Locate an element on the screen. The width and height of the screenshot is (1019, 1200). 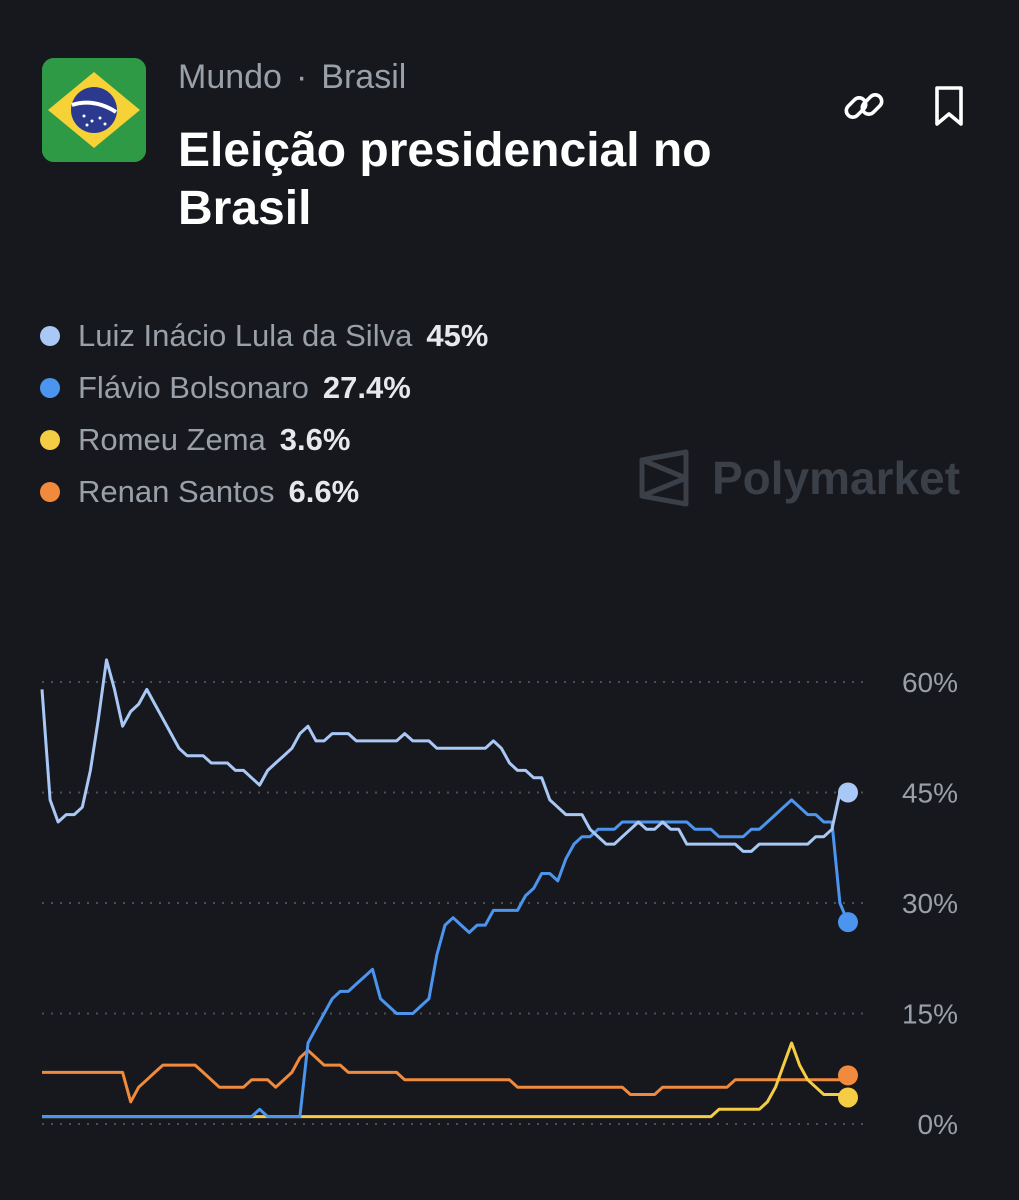
polymarket-logo-icon is located at coordinates (664, 478).